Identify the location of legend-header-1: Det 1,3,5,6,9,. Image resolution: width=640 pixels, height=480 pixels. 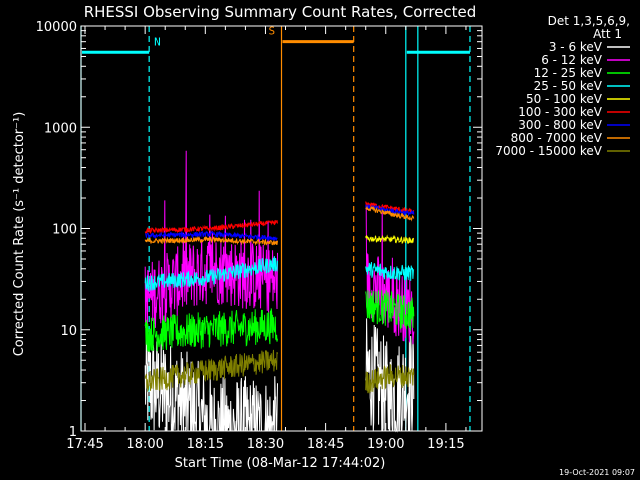
(589, 21).